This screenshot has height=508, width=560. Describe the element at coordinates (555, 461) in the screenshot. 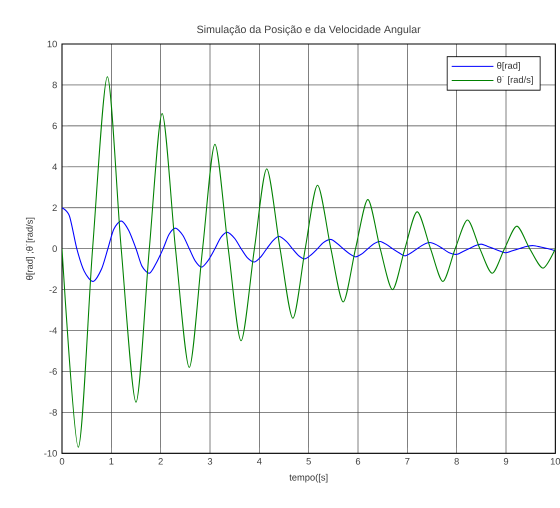

I see `x-tick-label: 10` at that location.